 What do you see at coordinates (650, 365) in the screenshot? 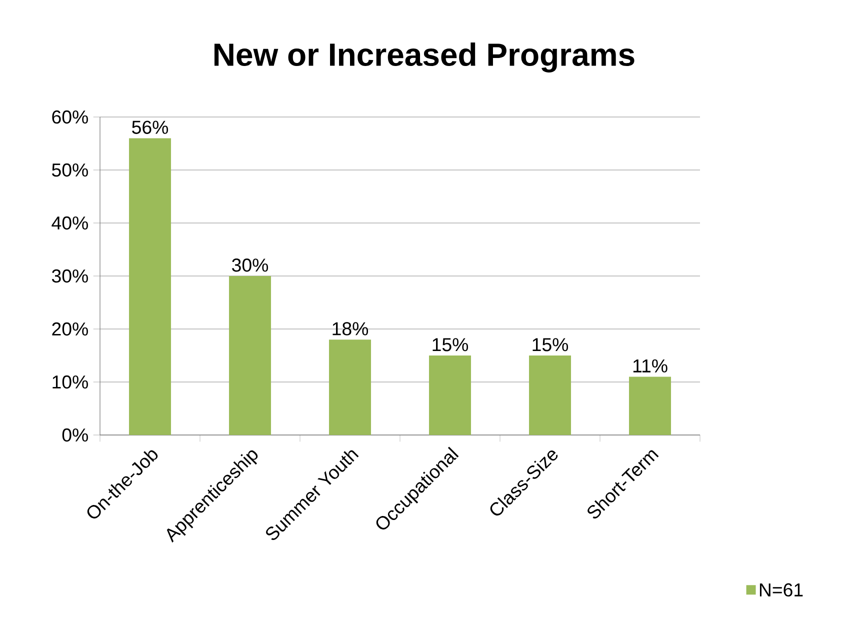
I see `data-label: 11%` at bounding box center [650, 365].